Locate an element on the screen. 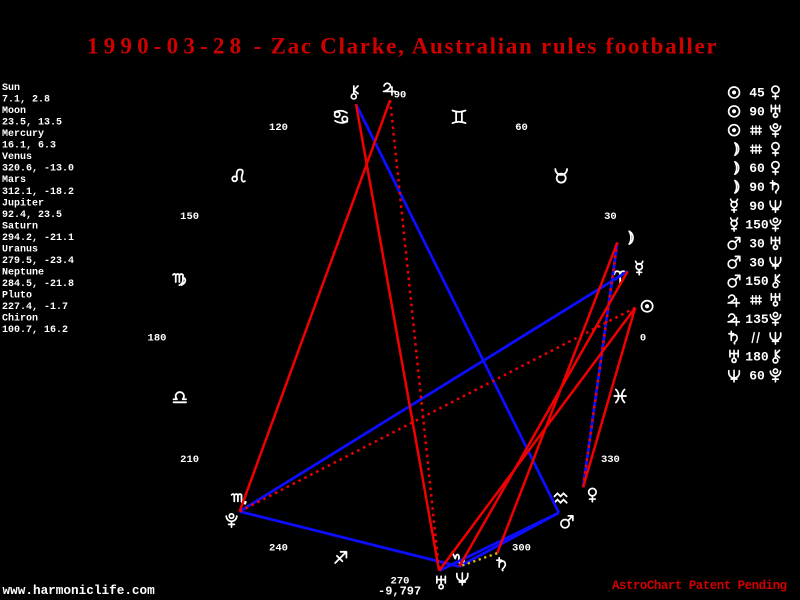 The height and width of the screenshot is (600, 800). svg-text: 300 is located at coordinates (521, 549).